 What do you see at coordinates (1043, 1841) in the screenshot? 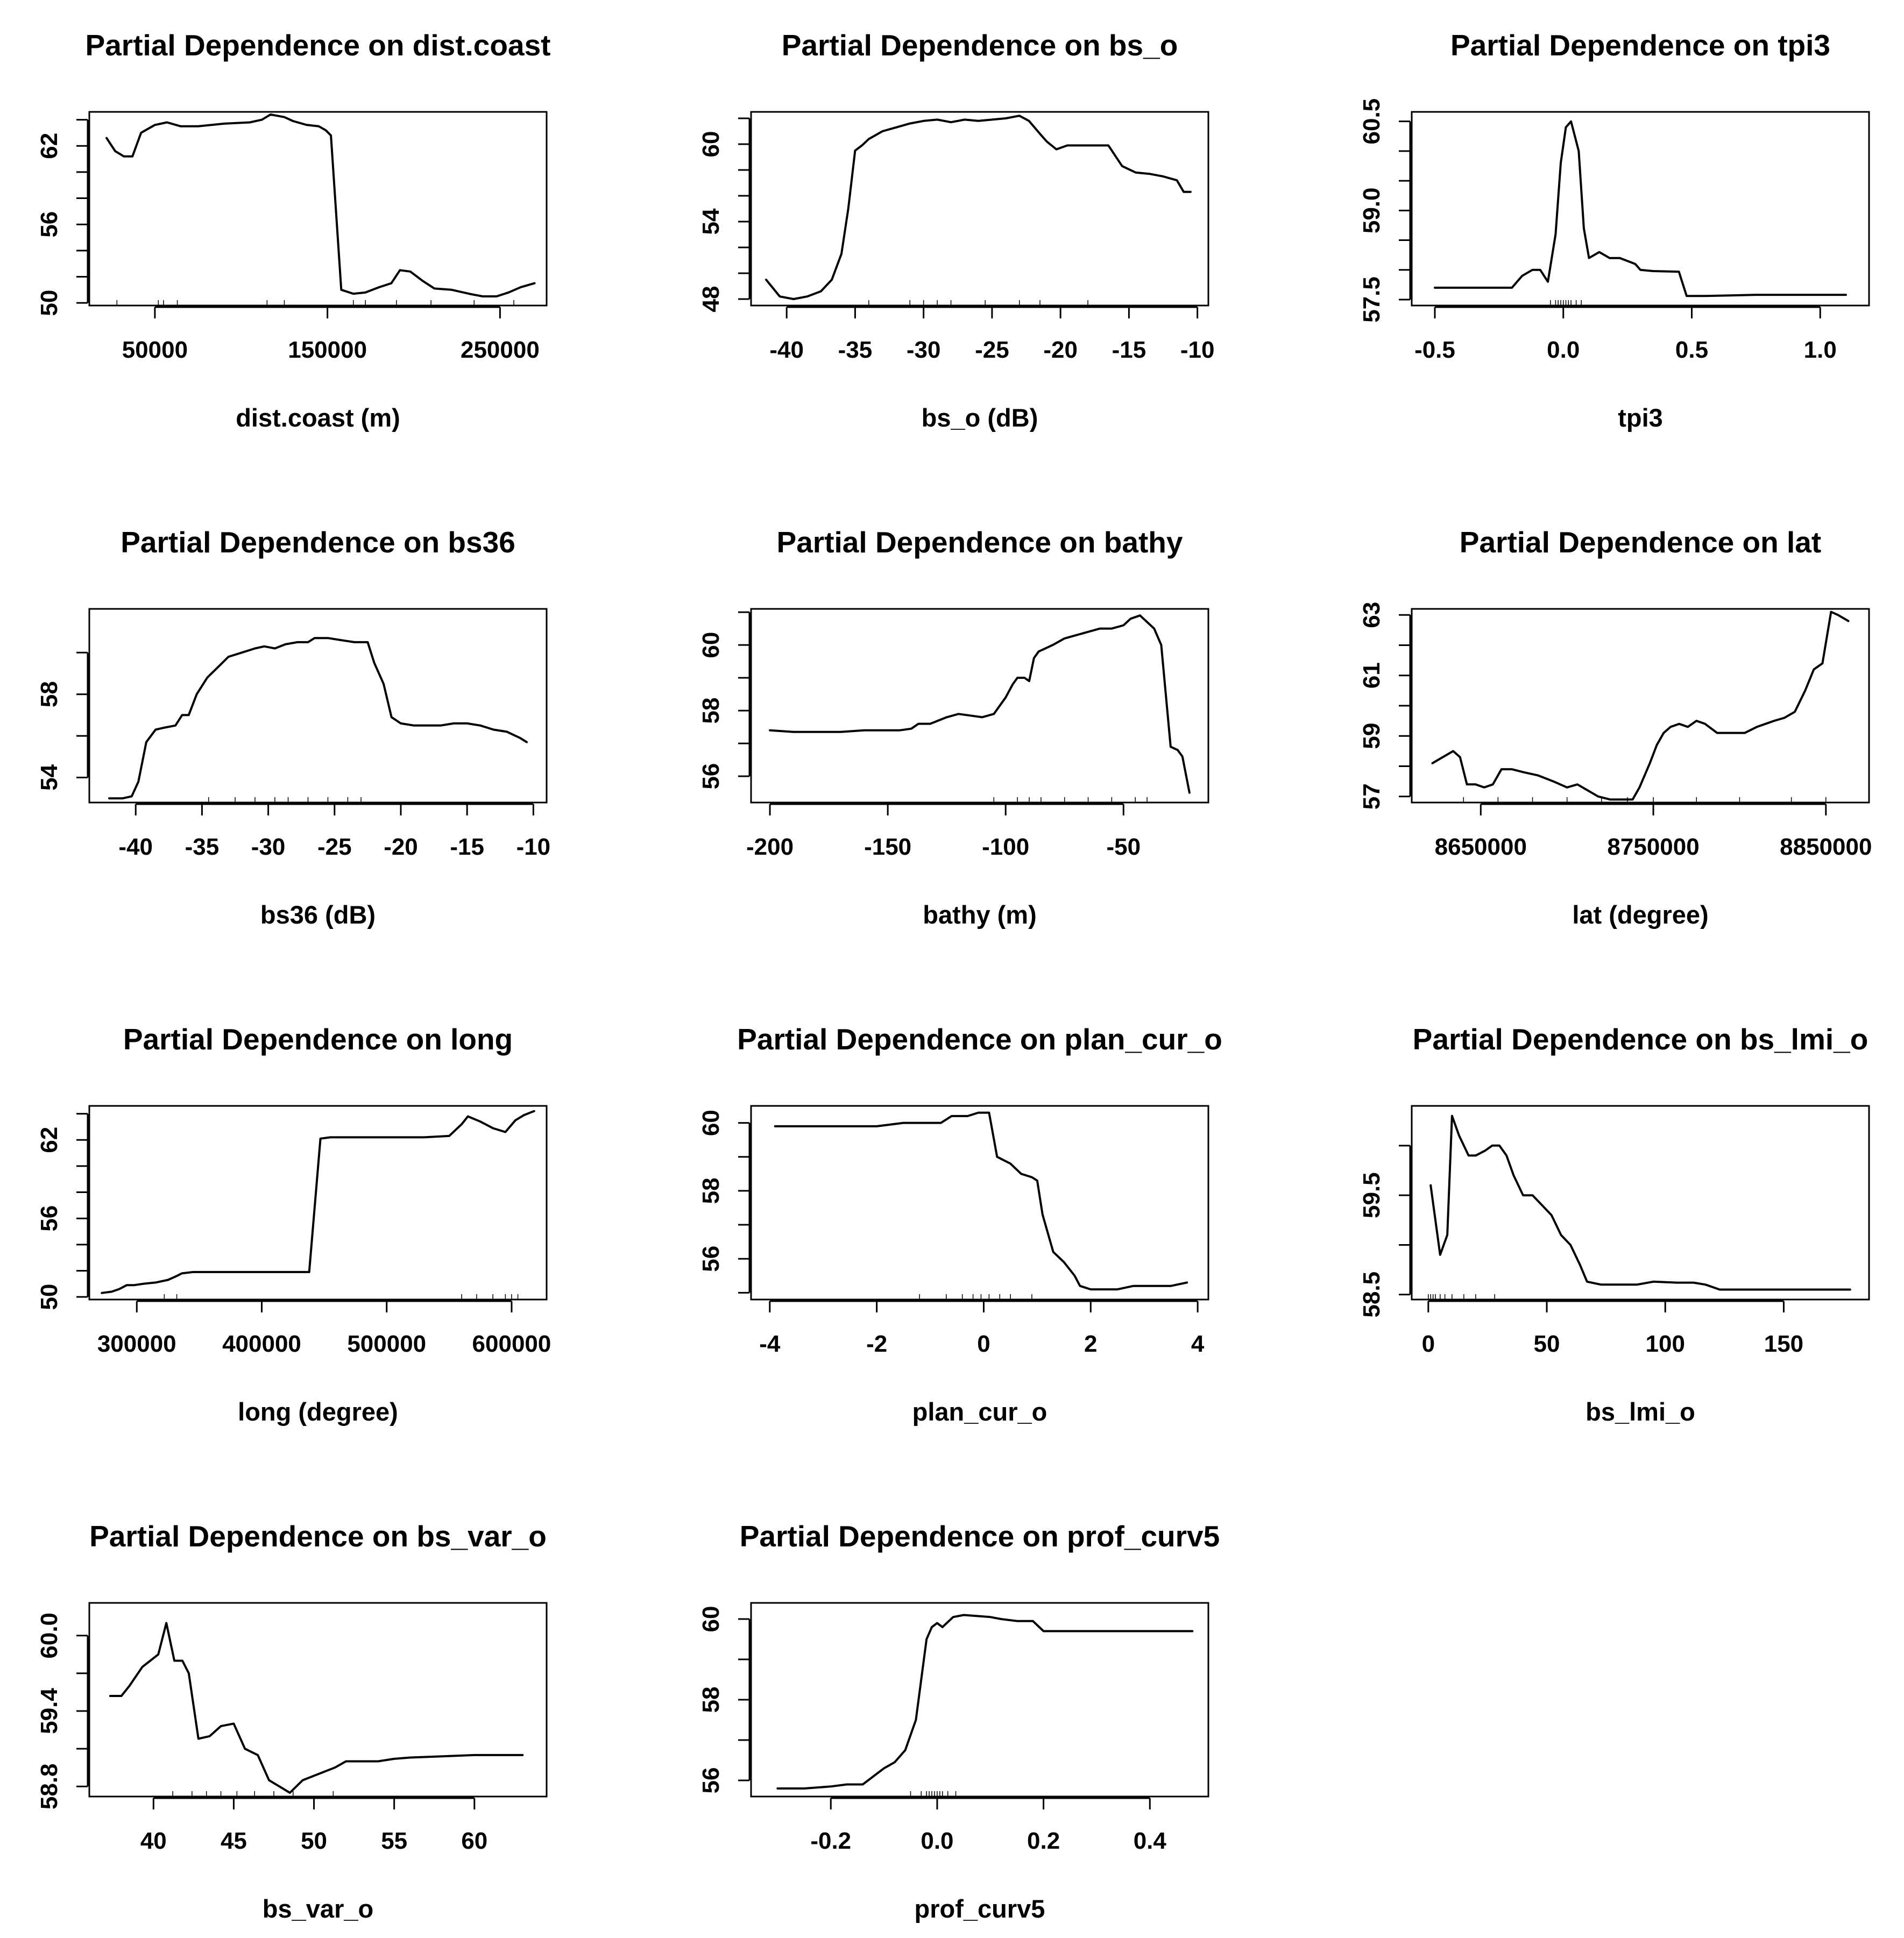
I see `x-tick-label: 0.2` at bounding box center [1043, 1841].